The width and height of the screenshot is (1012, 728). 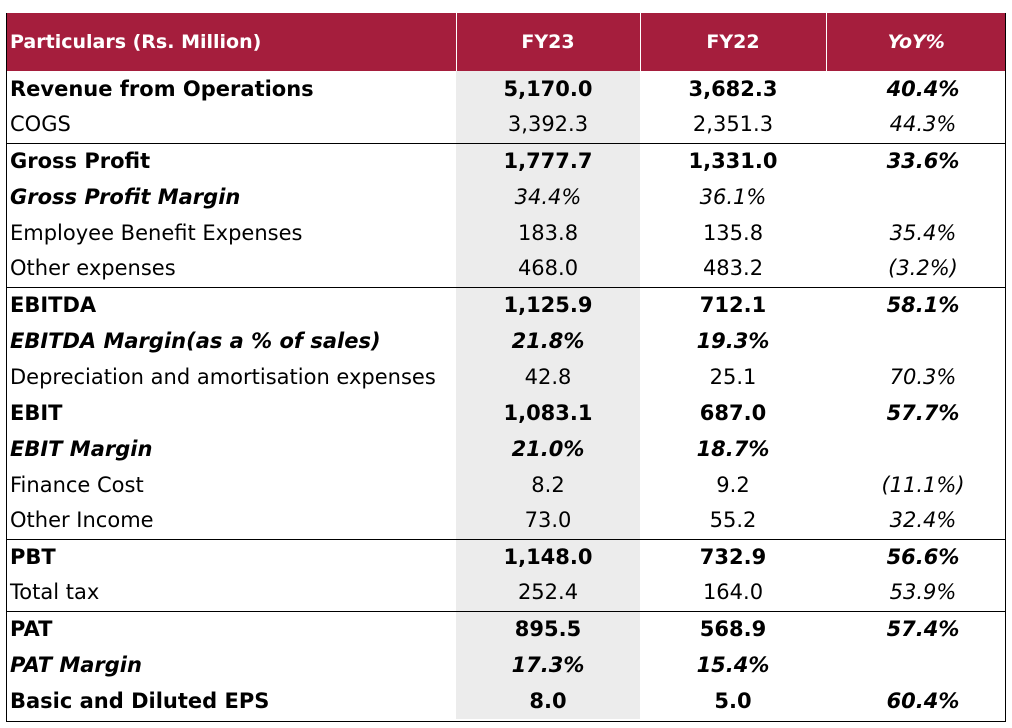 I want to click on row-ebit-margin: EBIT Margin 21.0% 18.7%, so click(x=506, y=449).